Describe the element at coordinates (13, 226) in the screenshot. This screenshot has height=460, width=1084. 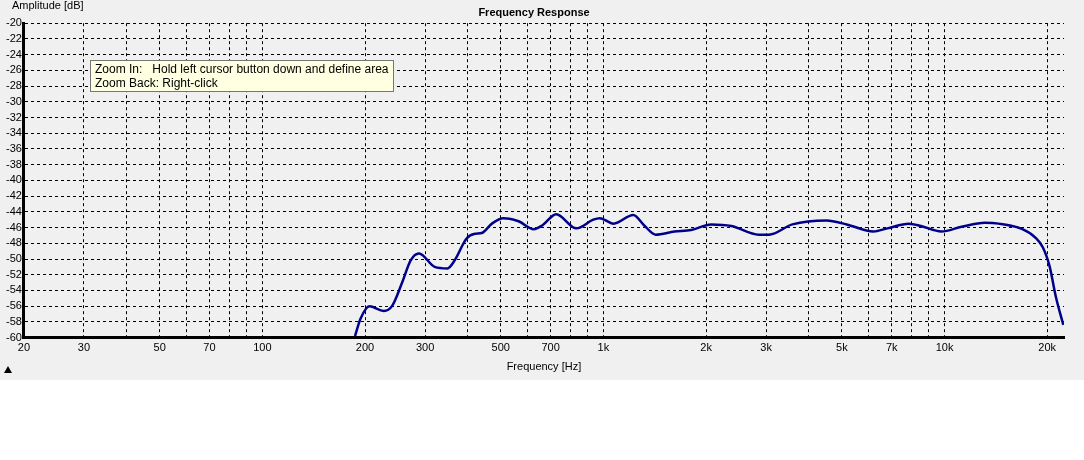
I see `y-tick-label: -46` at that location.